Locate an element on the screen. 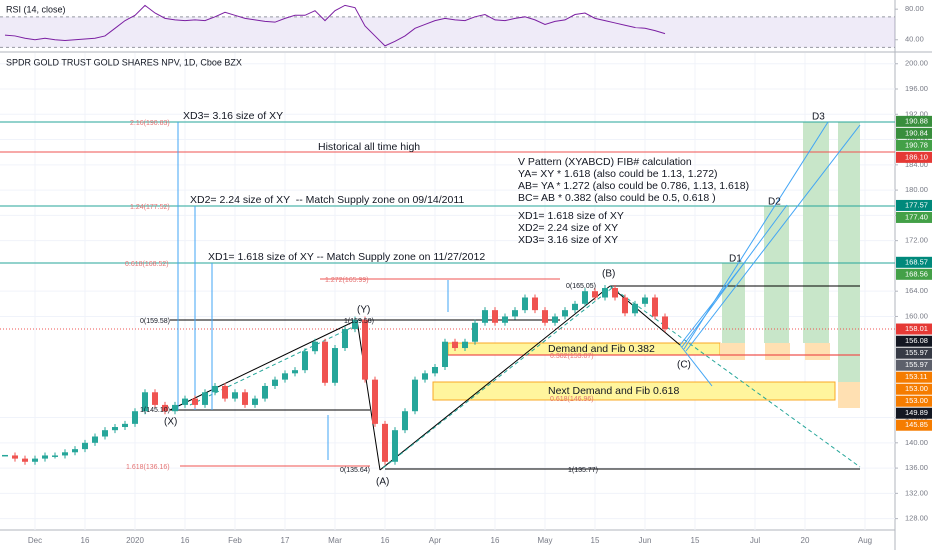  annotation: D1 is located at coordinates (735, 259).